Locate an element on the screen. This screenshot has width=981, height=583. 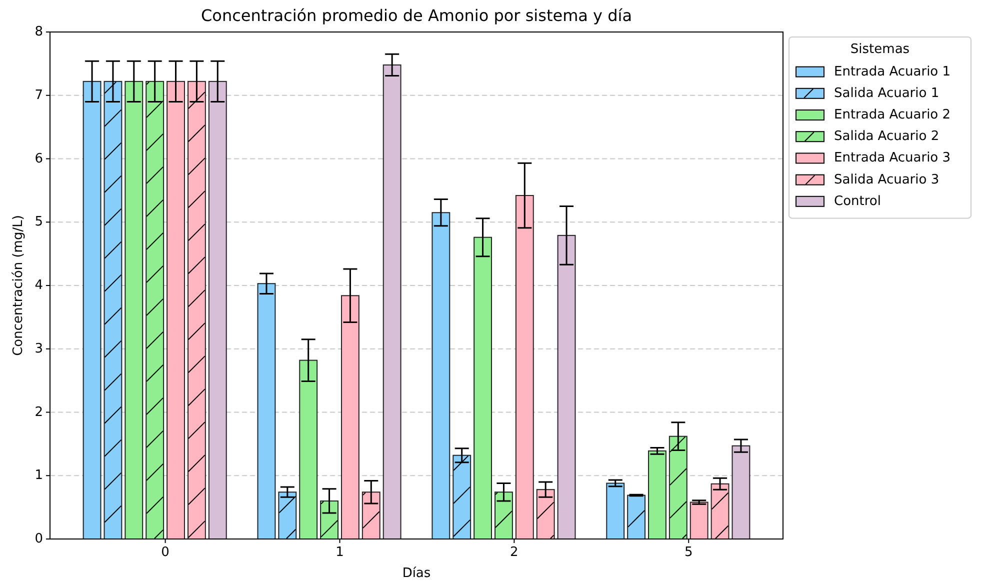
y-axis-title: Concentración (mg/L) is located at coordinates (18, 285).